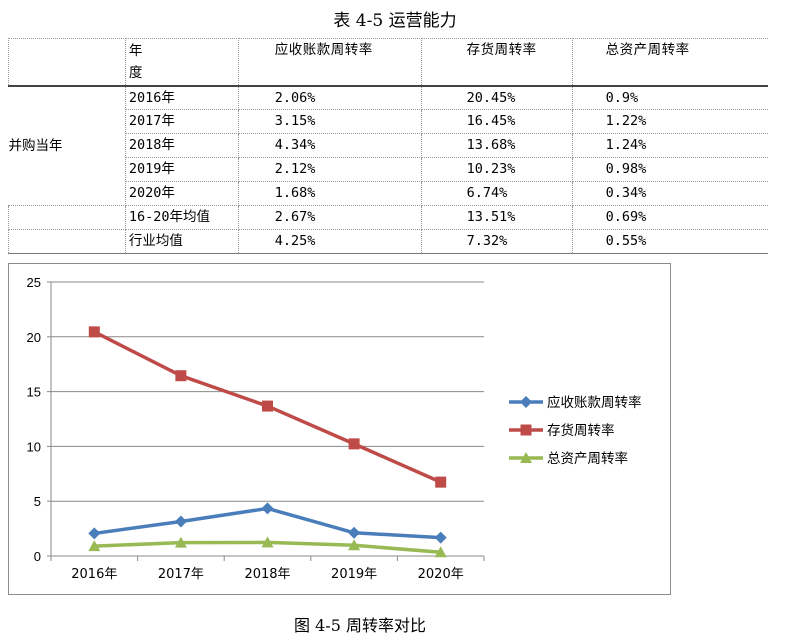 The width and height of the screenshot is (790, 640). What do you see at coordinates (329, 62) in the screenshot?
I see `header-ar-turnover: 应收账款周转率` at bounding box center [329, 62].